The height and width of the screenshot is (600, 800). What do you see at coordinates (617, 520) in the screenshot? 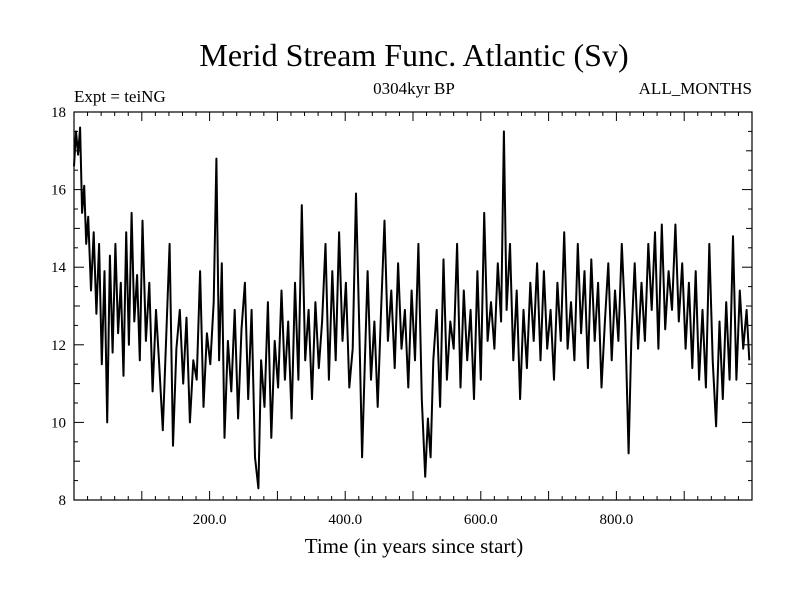
I see `x-tick-label: 800.0` at bounding box center [617, 520].